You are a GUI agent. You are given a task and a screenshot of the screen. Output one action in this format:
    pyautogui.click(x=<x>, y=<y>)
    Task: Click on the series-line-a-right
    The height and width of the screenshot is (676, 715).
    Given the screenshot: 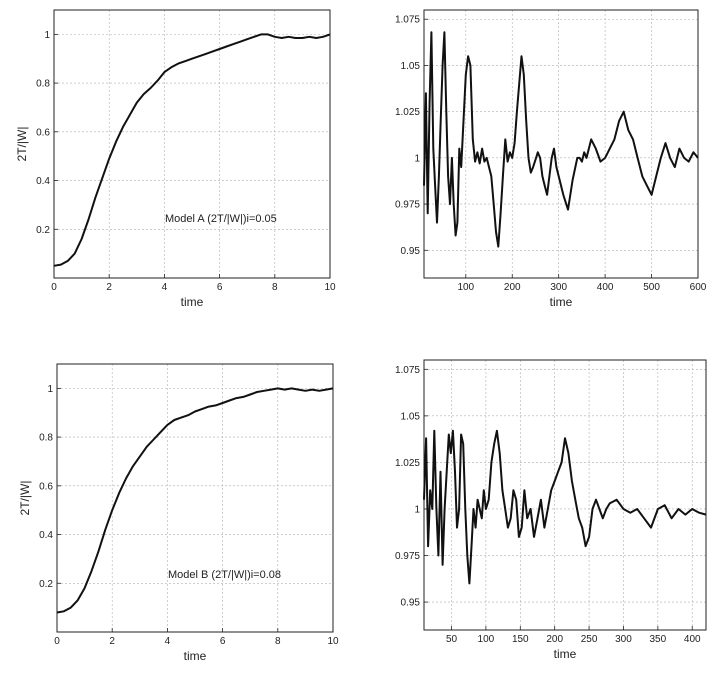 What is the action you would take?
    pyautogui.click(x=561, y=139)
    